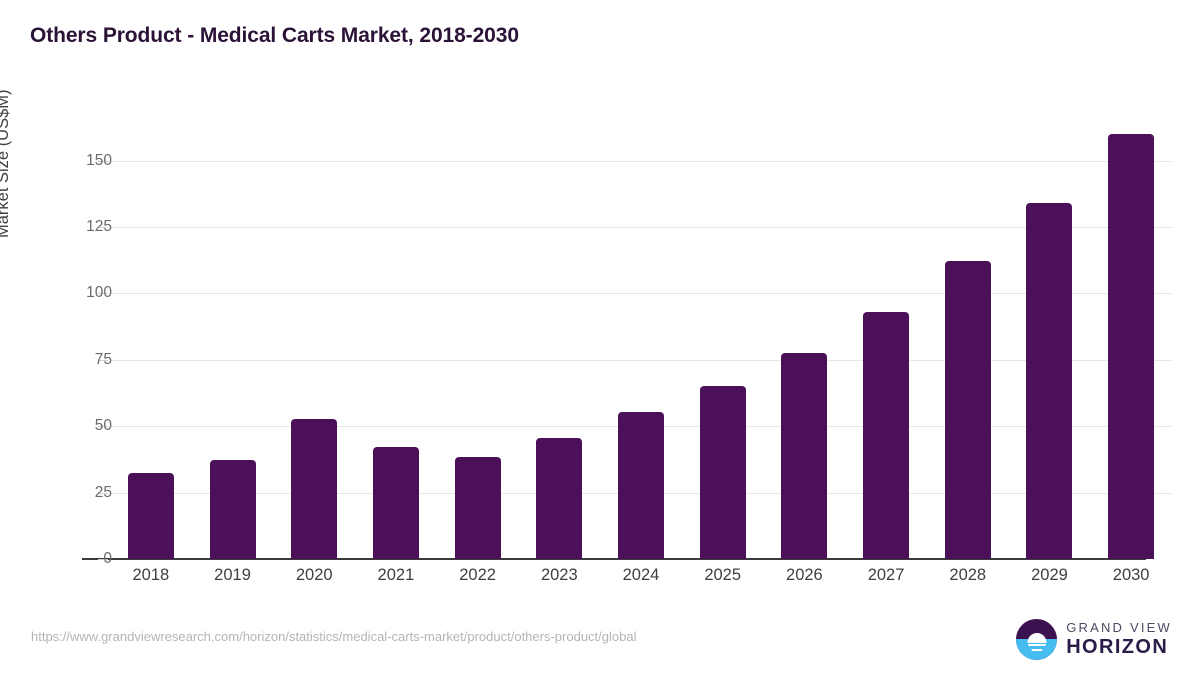 Image resolution: width=1200 pixels, height=675 pixels. Describe the element at coordinates (1131, 575) in the screenshot. I see `x-axis-tick-label: 2030` at that location.